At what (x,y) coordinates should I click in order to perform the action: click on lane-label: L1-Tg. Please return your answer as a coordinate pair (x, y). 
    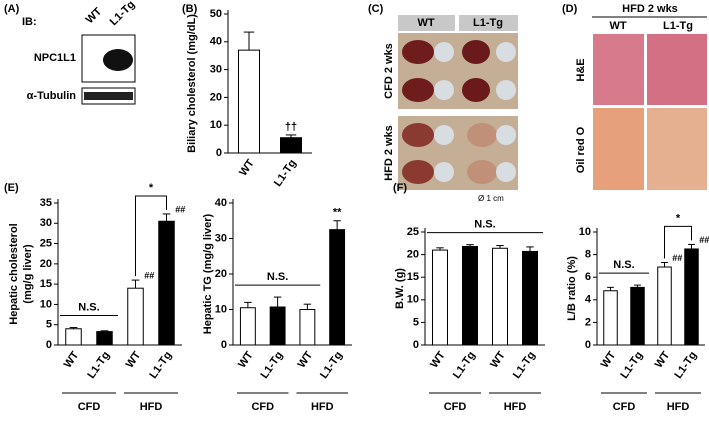
    Looking at the image, I should click on (123, 14).